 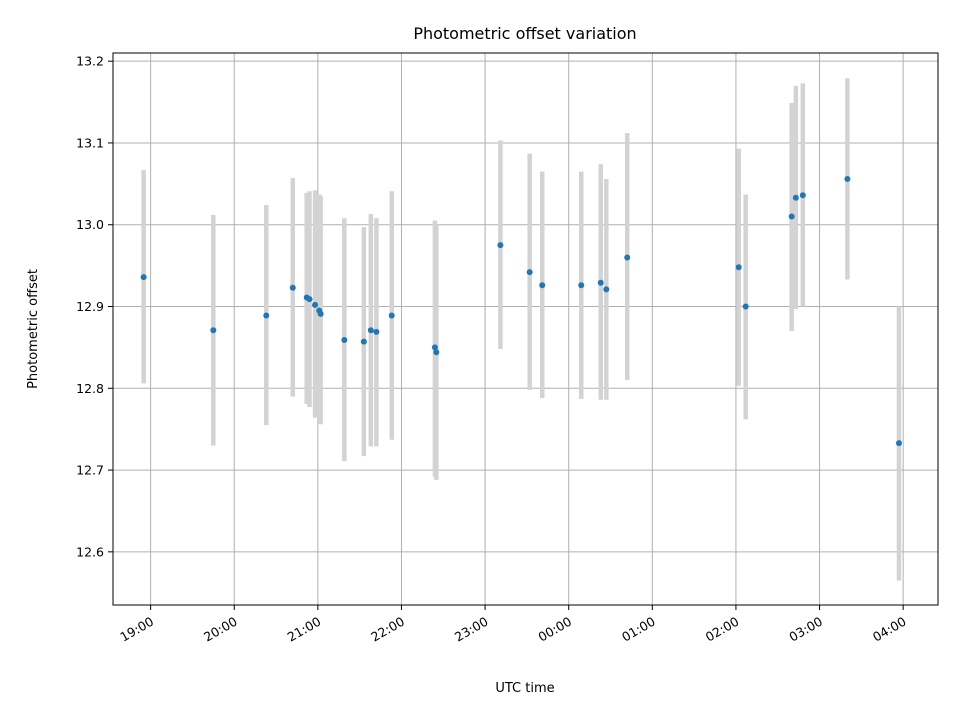 What do you see at coordinates (90, 551) in the screenshot?
I see `y-tick-label: 12.6` at bounding box center [90, 551].